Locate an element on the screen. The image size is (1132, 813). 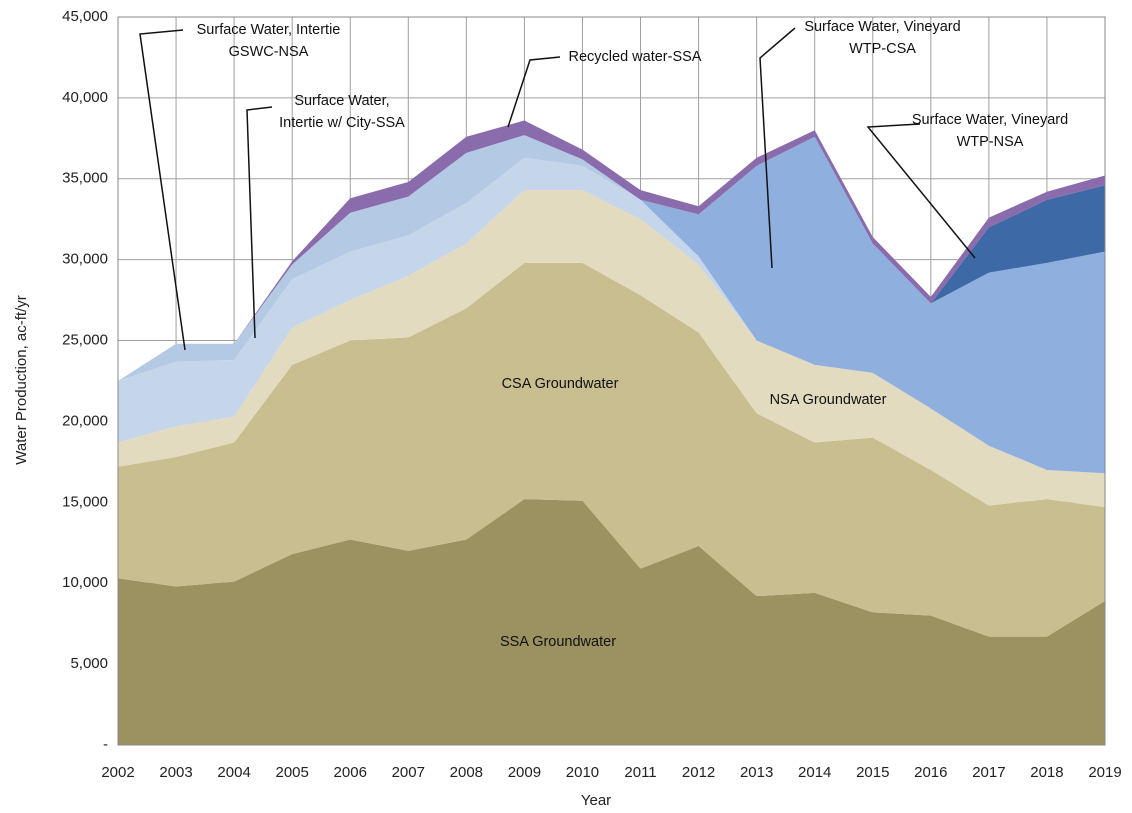
y-tick-label: 15,000 is located at coordinates (85, 501).